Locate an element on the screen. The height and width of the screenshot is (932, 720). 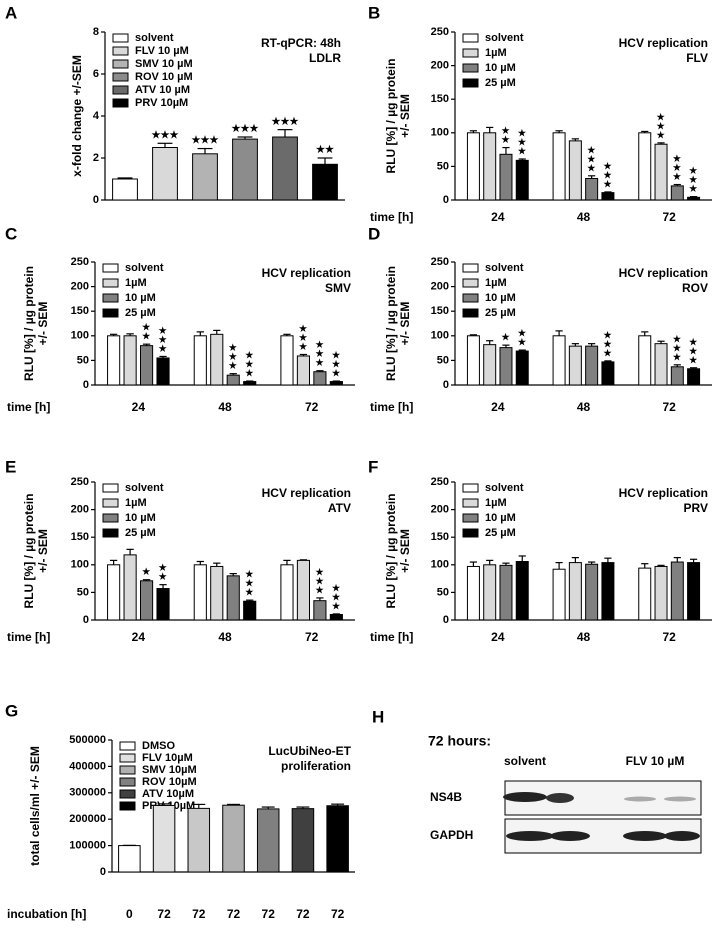
y-tick-label: 50 is located at coordinates (83, 592).